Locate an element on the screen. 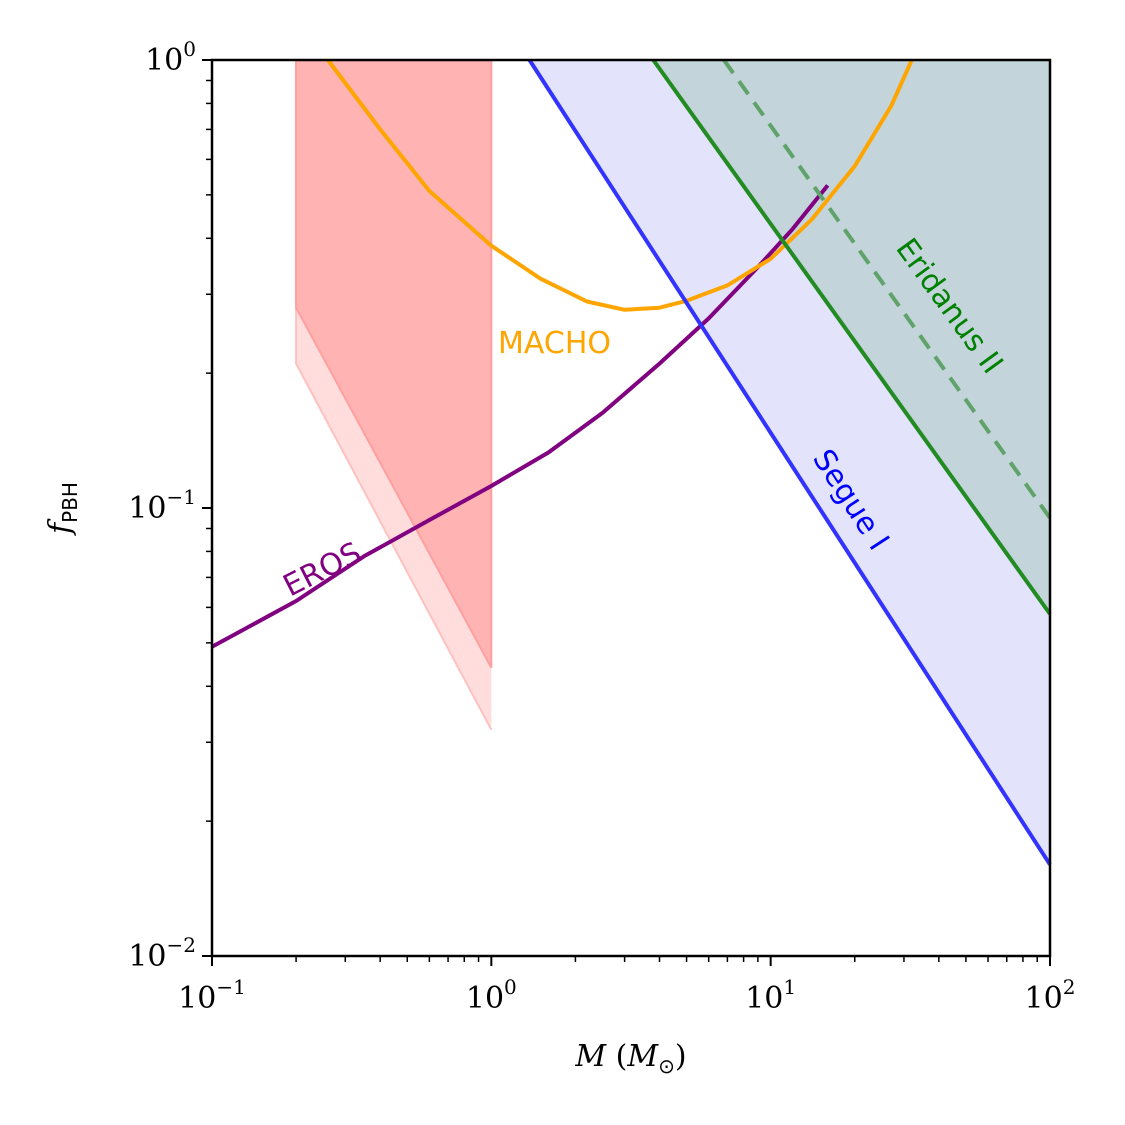  x-tick-label: 10⁻¹ is located at coordinates (212, 995).